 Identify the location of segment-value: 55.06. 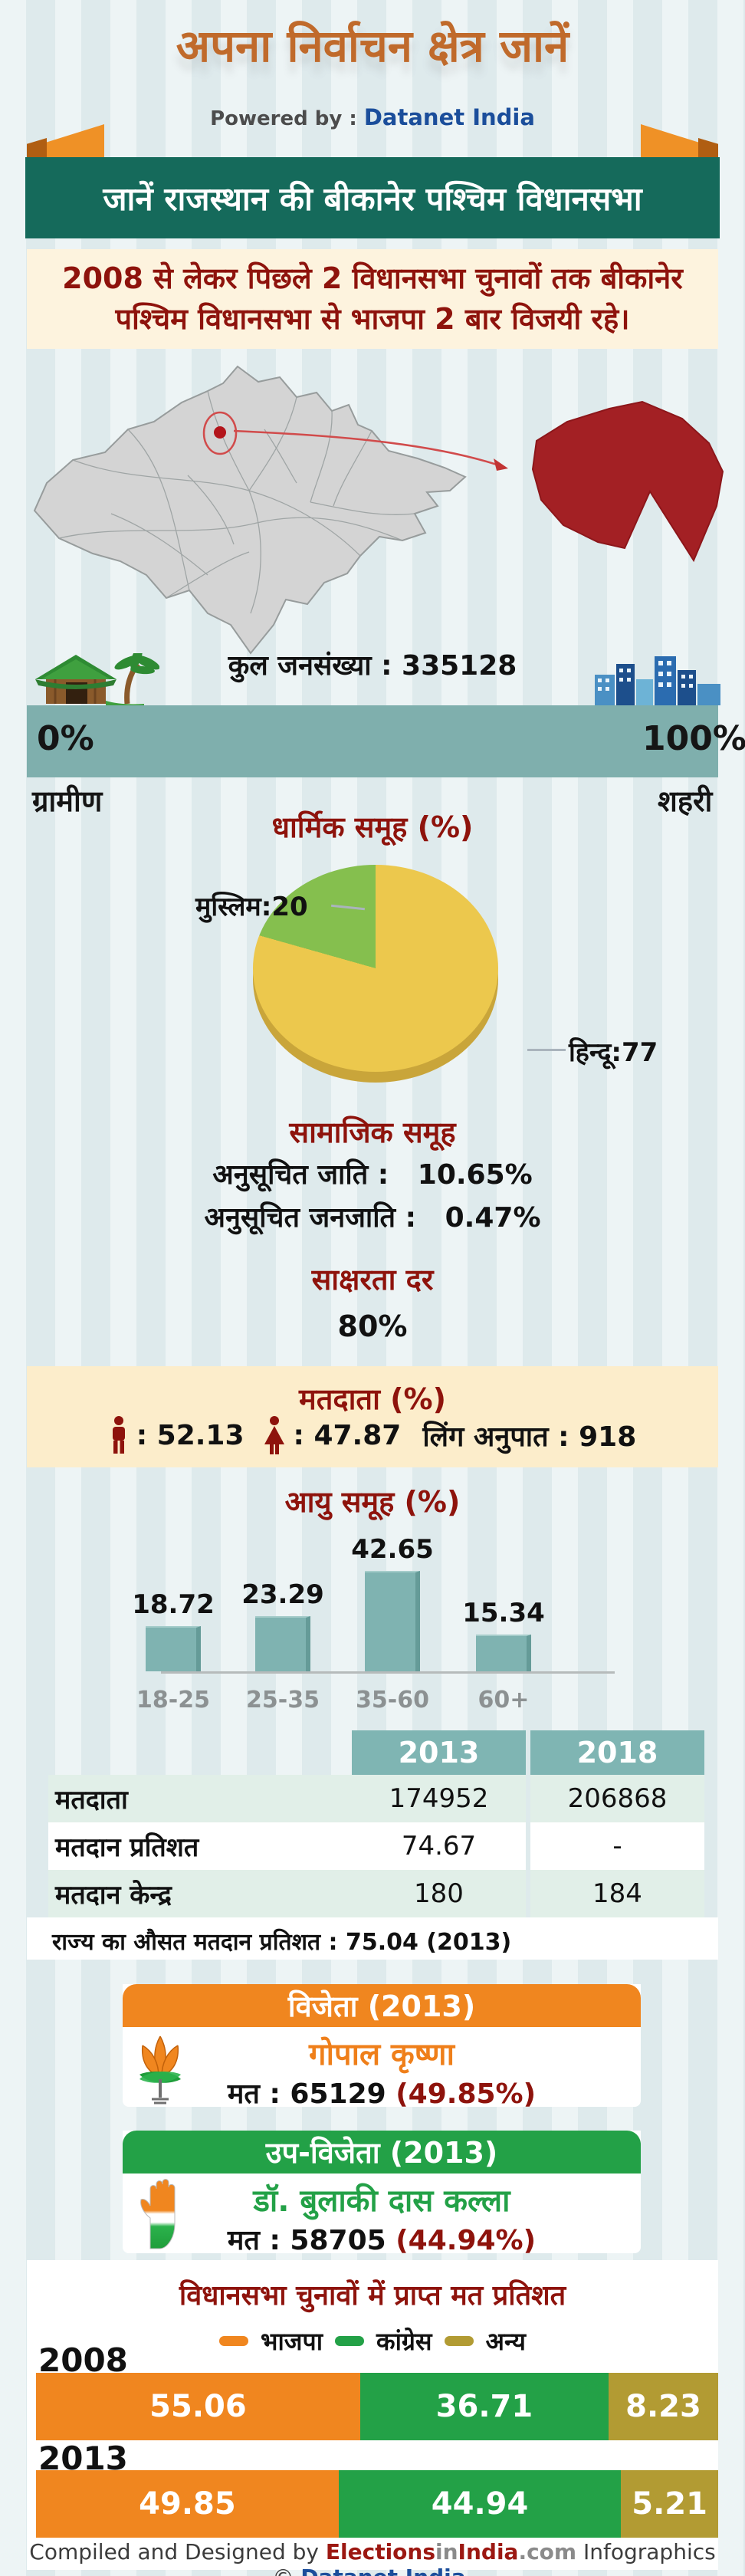
(198, 2407).